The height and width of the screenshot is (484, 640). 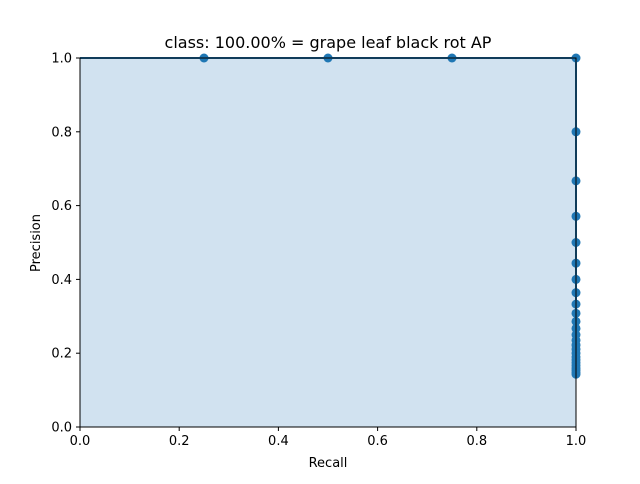 What do you see at coordinates (377, 441) in the screenshot?
I see `x-tick-label: 0.6` at bounding box center [377, 441].